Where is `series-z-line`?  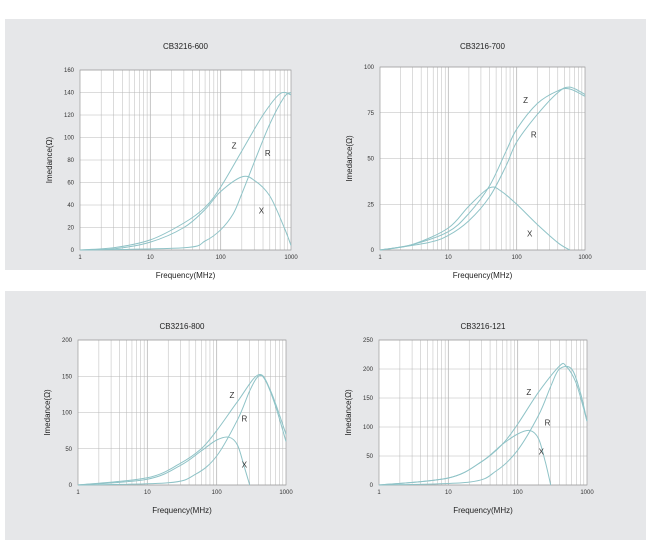
series-z-line is located at coordinates (185, 171).